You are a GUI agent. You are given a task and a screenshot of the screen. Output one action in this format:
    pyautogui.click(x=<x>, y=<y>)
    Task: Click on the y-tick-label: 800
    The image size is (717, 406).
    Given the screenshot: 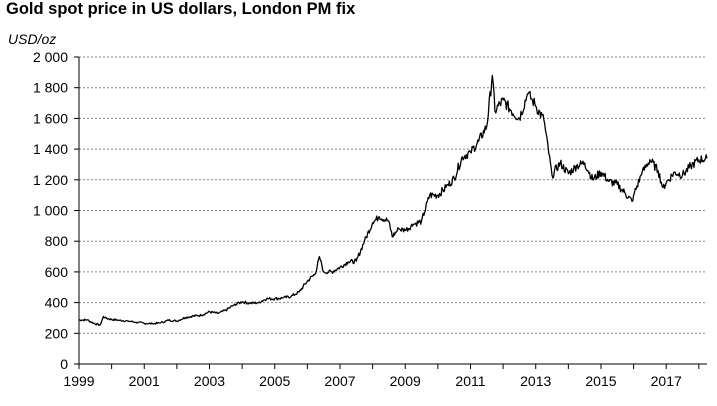 What is the action you would take?
    pyautogui.click(x=57, y=241)
    